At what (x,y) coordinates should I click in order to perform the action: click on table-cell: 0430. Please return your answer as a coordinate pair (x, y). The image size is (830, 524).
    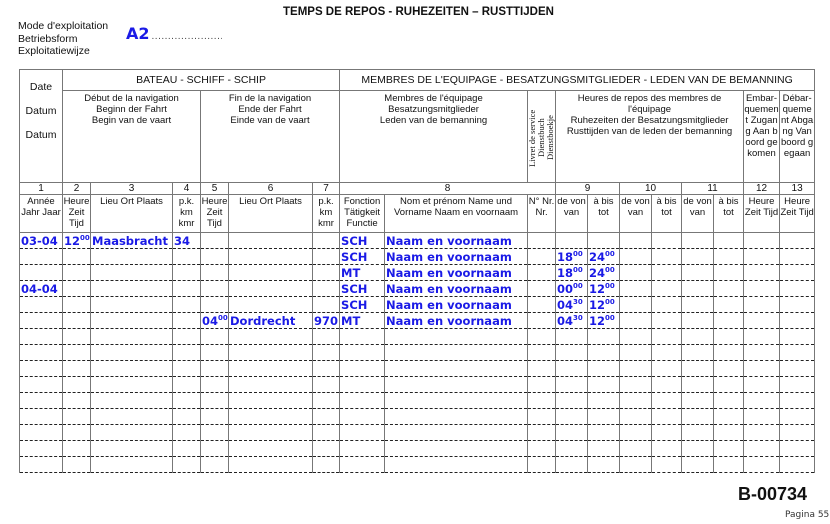
    Looking at the image, I should click on (572, 320).